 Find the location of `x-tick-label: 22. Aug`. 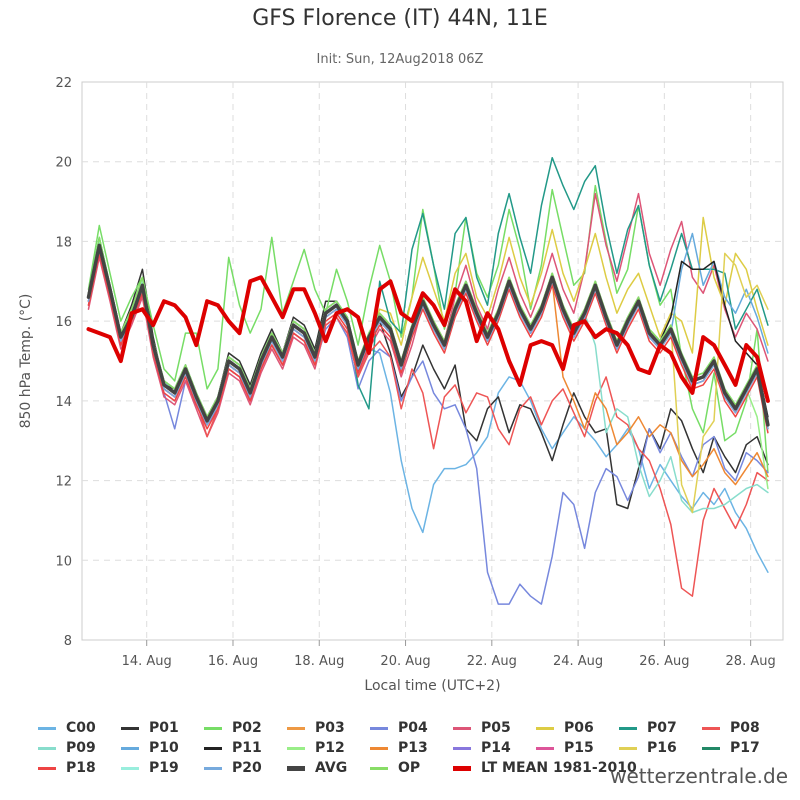

x-tick-label: 22. Aug is located at coordinates (492, 661).